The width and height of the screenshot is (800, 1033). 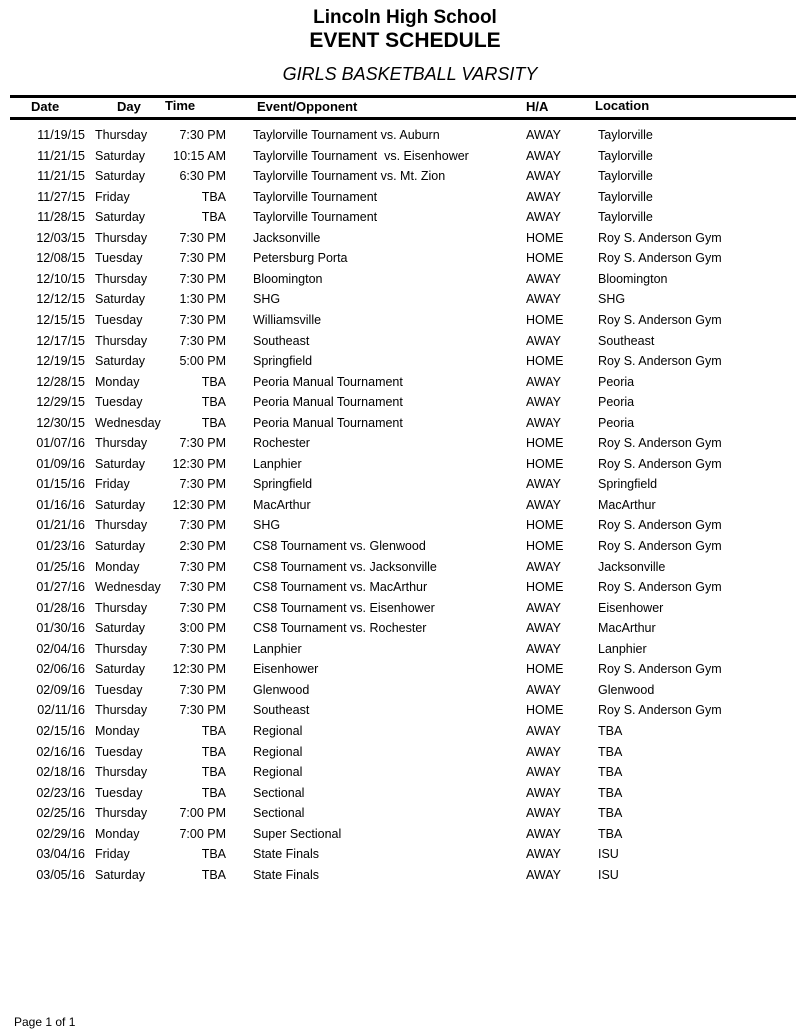 What do you see at coordinates (60, 463) in the screenshot?
I see `date-cell: 01/09/16` at bounding box center [60, 463].